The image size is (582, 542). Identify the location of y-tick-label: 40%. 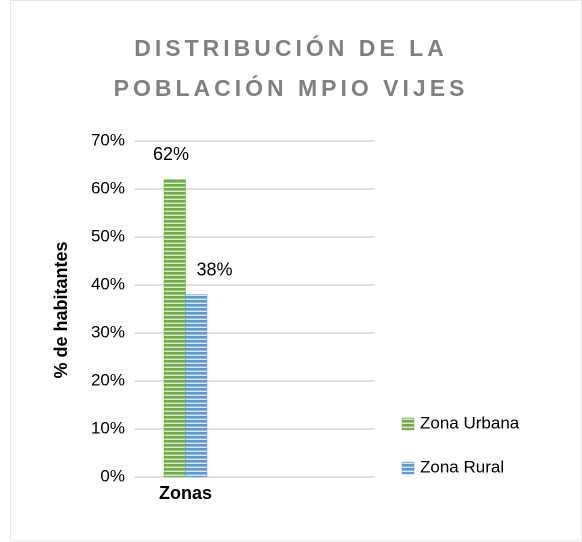
(108, 283).